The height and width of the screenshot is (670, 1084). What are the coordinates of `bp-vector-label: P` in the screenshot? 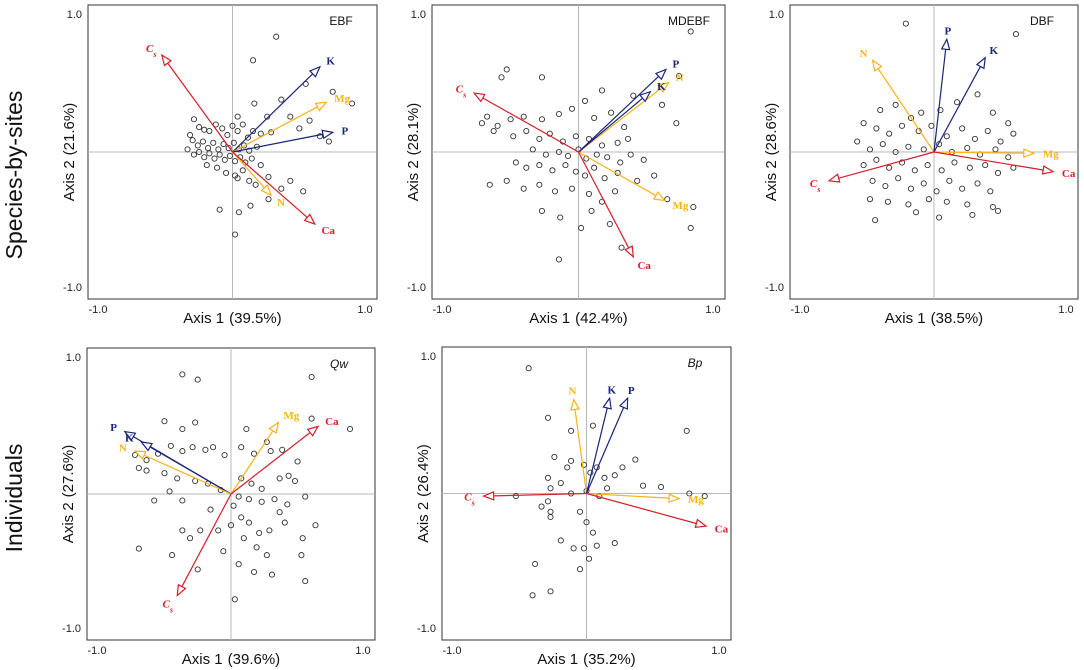 It's located at (631, 391).